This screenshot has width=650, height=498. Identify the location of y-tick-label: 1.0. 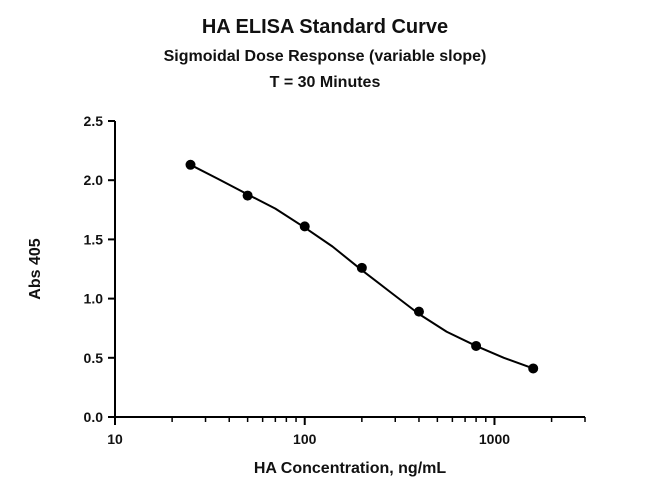
(94, 299).